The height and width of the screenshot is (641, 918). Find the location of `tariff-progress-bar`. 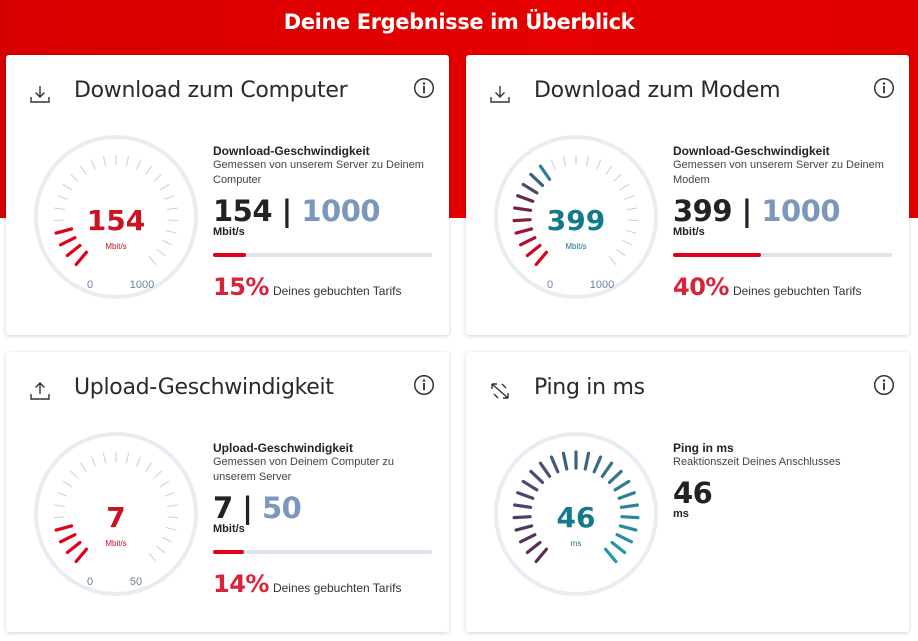

tariff-progress-bar is located at coordinates (322, 255).